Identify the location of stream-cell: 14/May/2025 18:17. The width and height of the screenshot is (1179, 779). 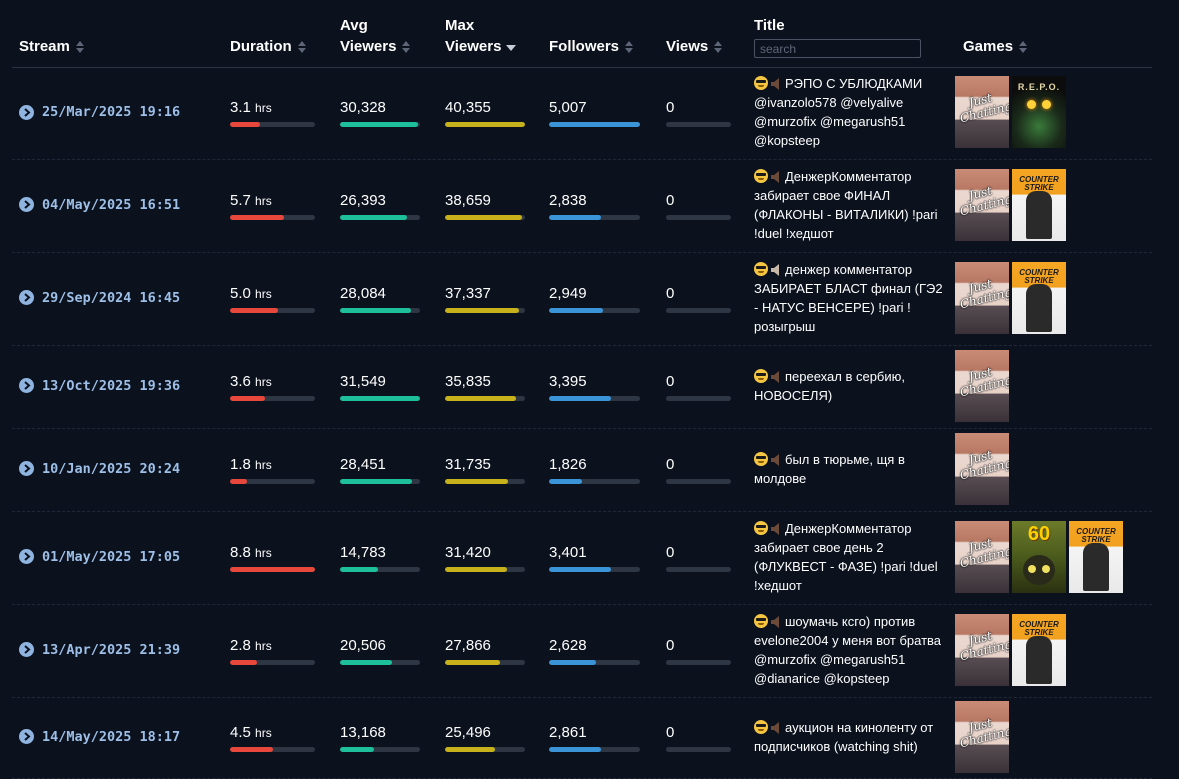
(99, 737).